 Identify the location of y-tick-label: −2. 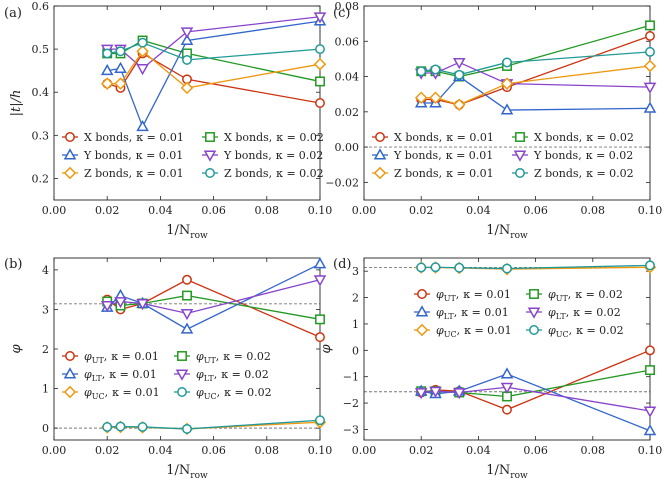
(351, 403).